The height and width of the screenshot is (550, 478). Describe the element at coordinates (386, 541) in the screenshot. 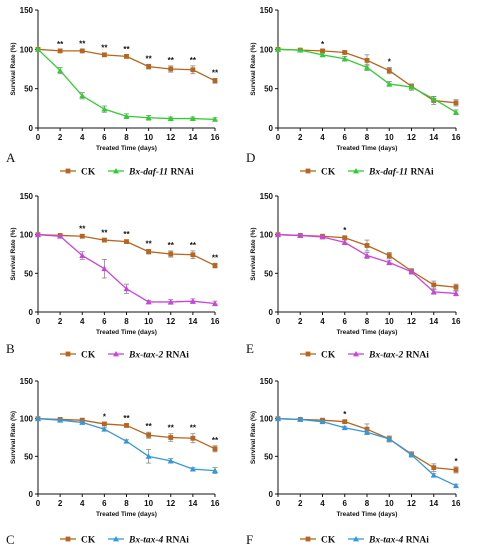

I see `legend-label-gene: Bx-tax-4` at that location.